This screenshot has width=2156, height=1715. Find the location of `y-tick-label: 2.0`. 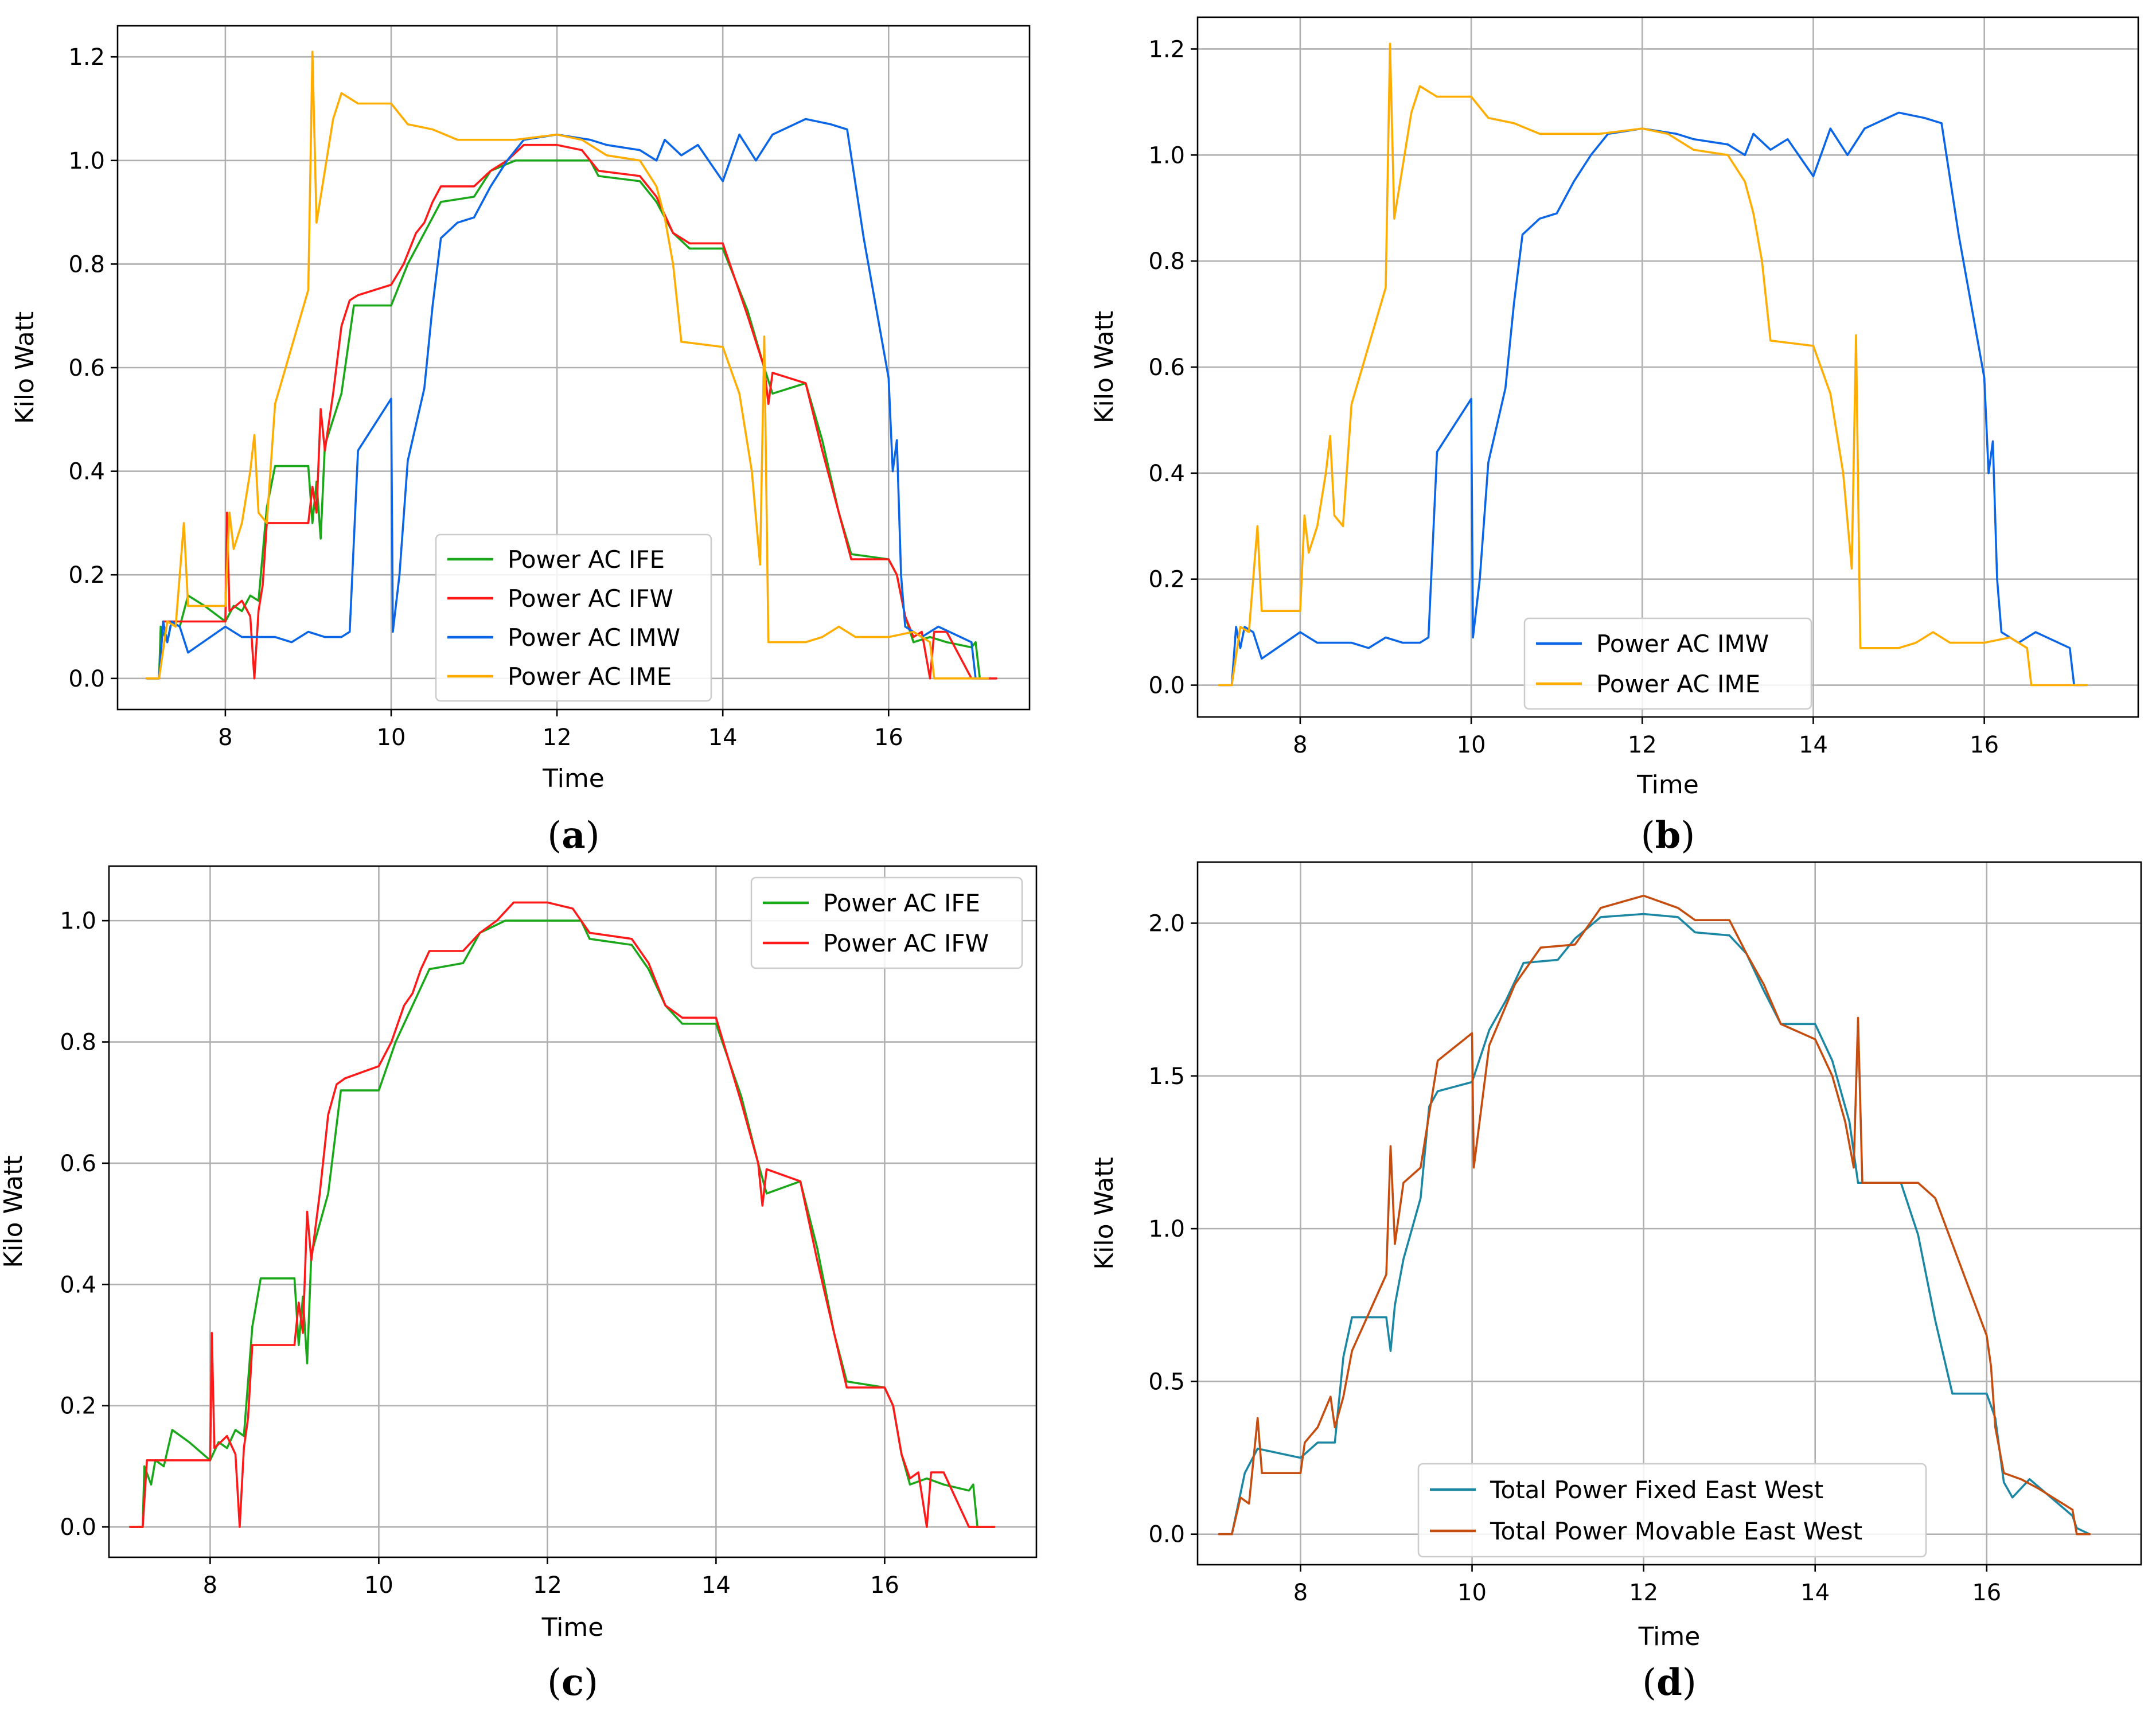

y-tick-label: 2.0 is located at coordinates (1166, 924).